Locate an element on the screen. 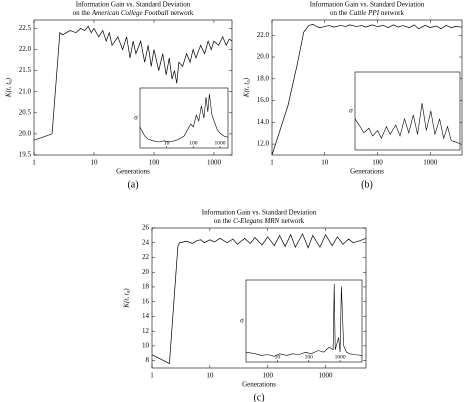 The image size is (474, 402). y-tick-label: 12.0 is located at coordinates (263, 144).